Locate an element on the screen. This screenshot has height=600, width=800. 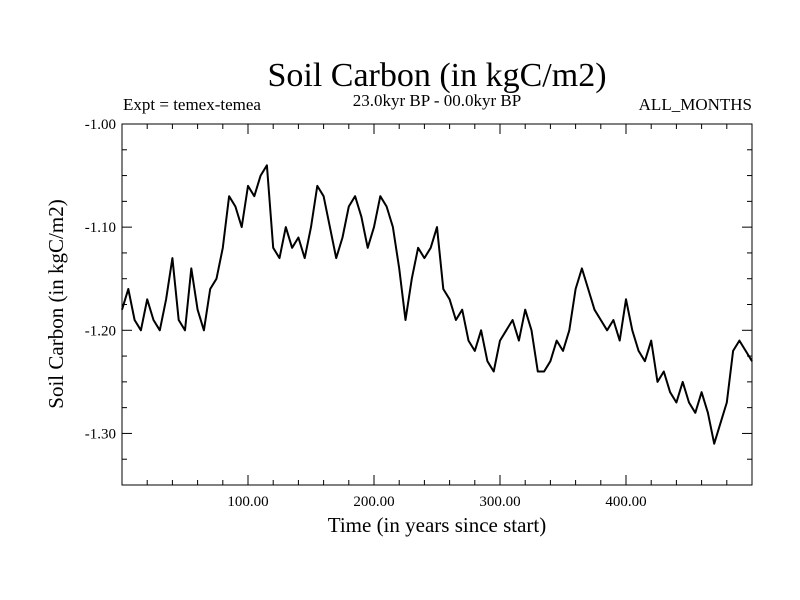
chart-subtitle-left: Expt = temex-temea is located at coordinates (192, 104).